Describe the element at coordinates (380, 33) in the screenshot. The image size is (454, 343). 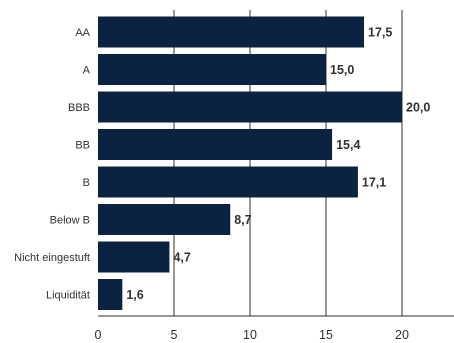
I see `value-label-0: 17,5` at that location.